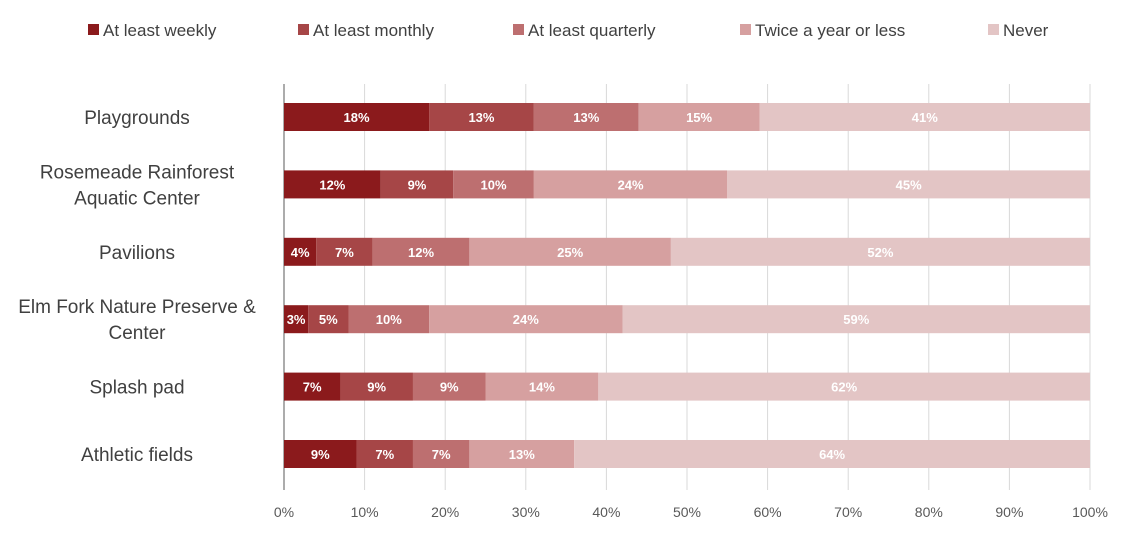 This screenshot has width=1131, height=533. I want to click on legend-label: At least monthly, so click(373, 30).